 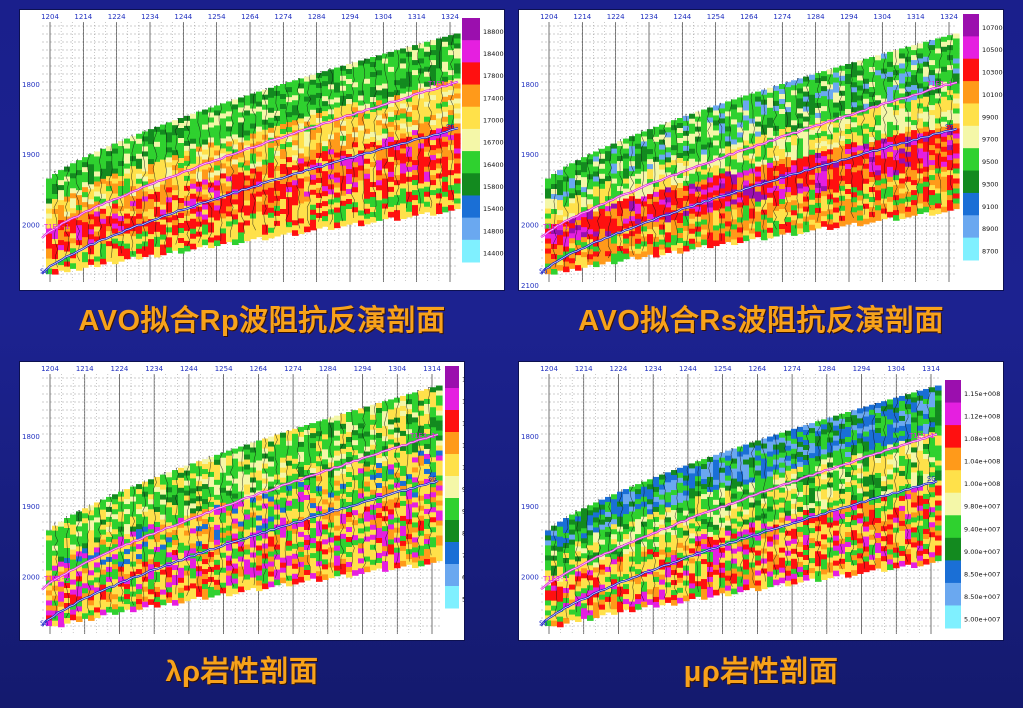 What do you see at coordinates (990, 184) in the screenshot?
I see `legend-label: 9300` at bounding box center [990, 184].